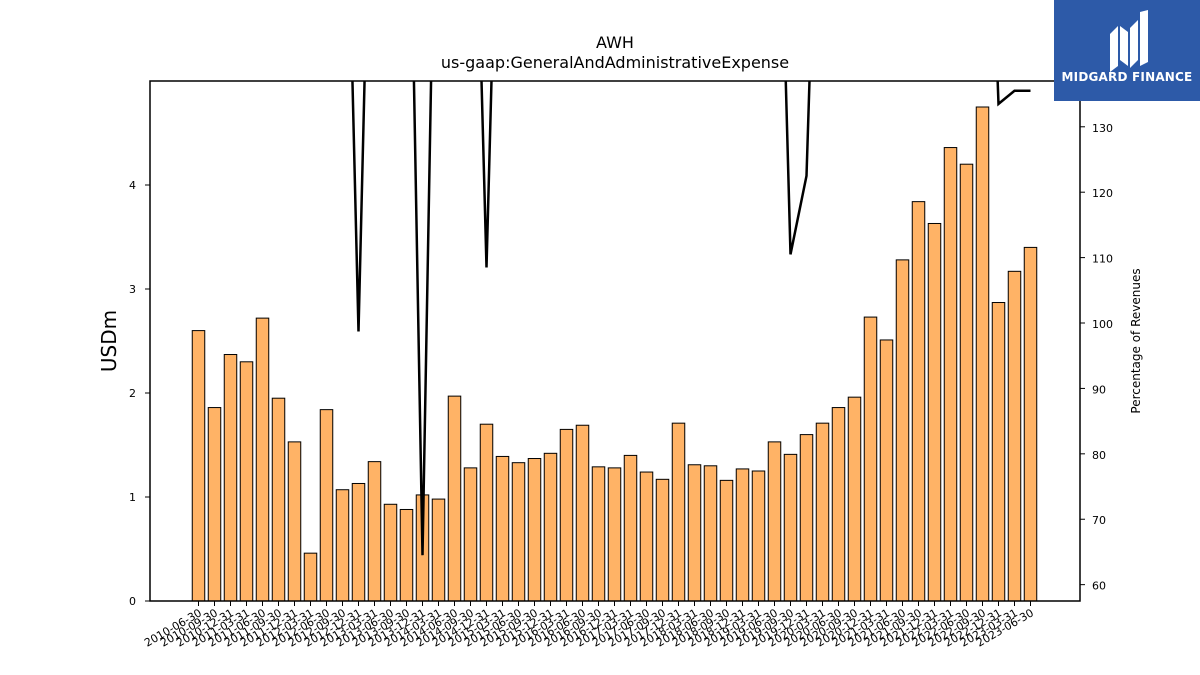 This screenshot has width=1200, height=675. Describe the element at coordinates (1102, 193) in the screenshot. I see `y2-tick-label: 120` at that location.